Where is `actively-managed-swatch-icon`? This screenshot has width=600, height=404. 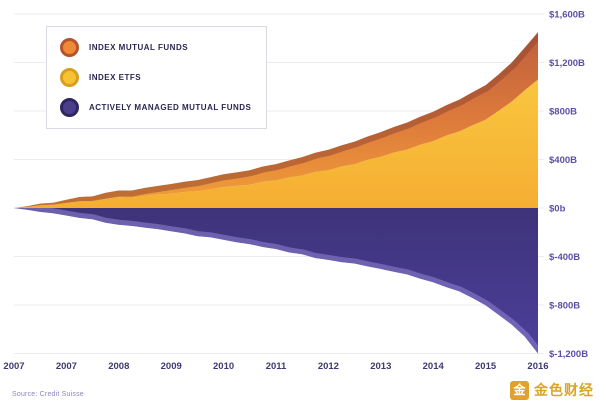 actively-managed-swatch-icon is located at coordinates (69, 107).